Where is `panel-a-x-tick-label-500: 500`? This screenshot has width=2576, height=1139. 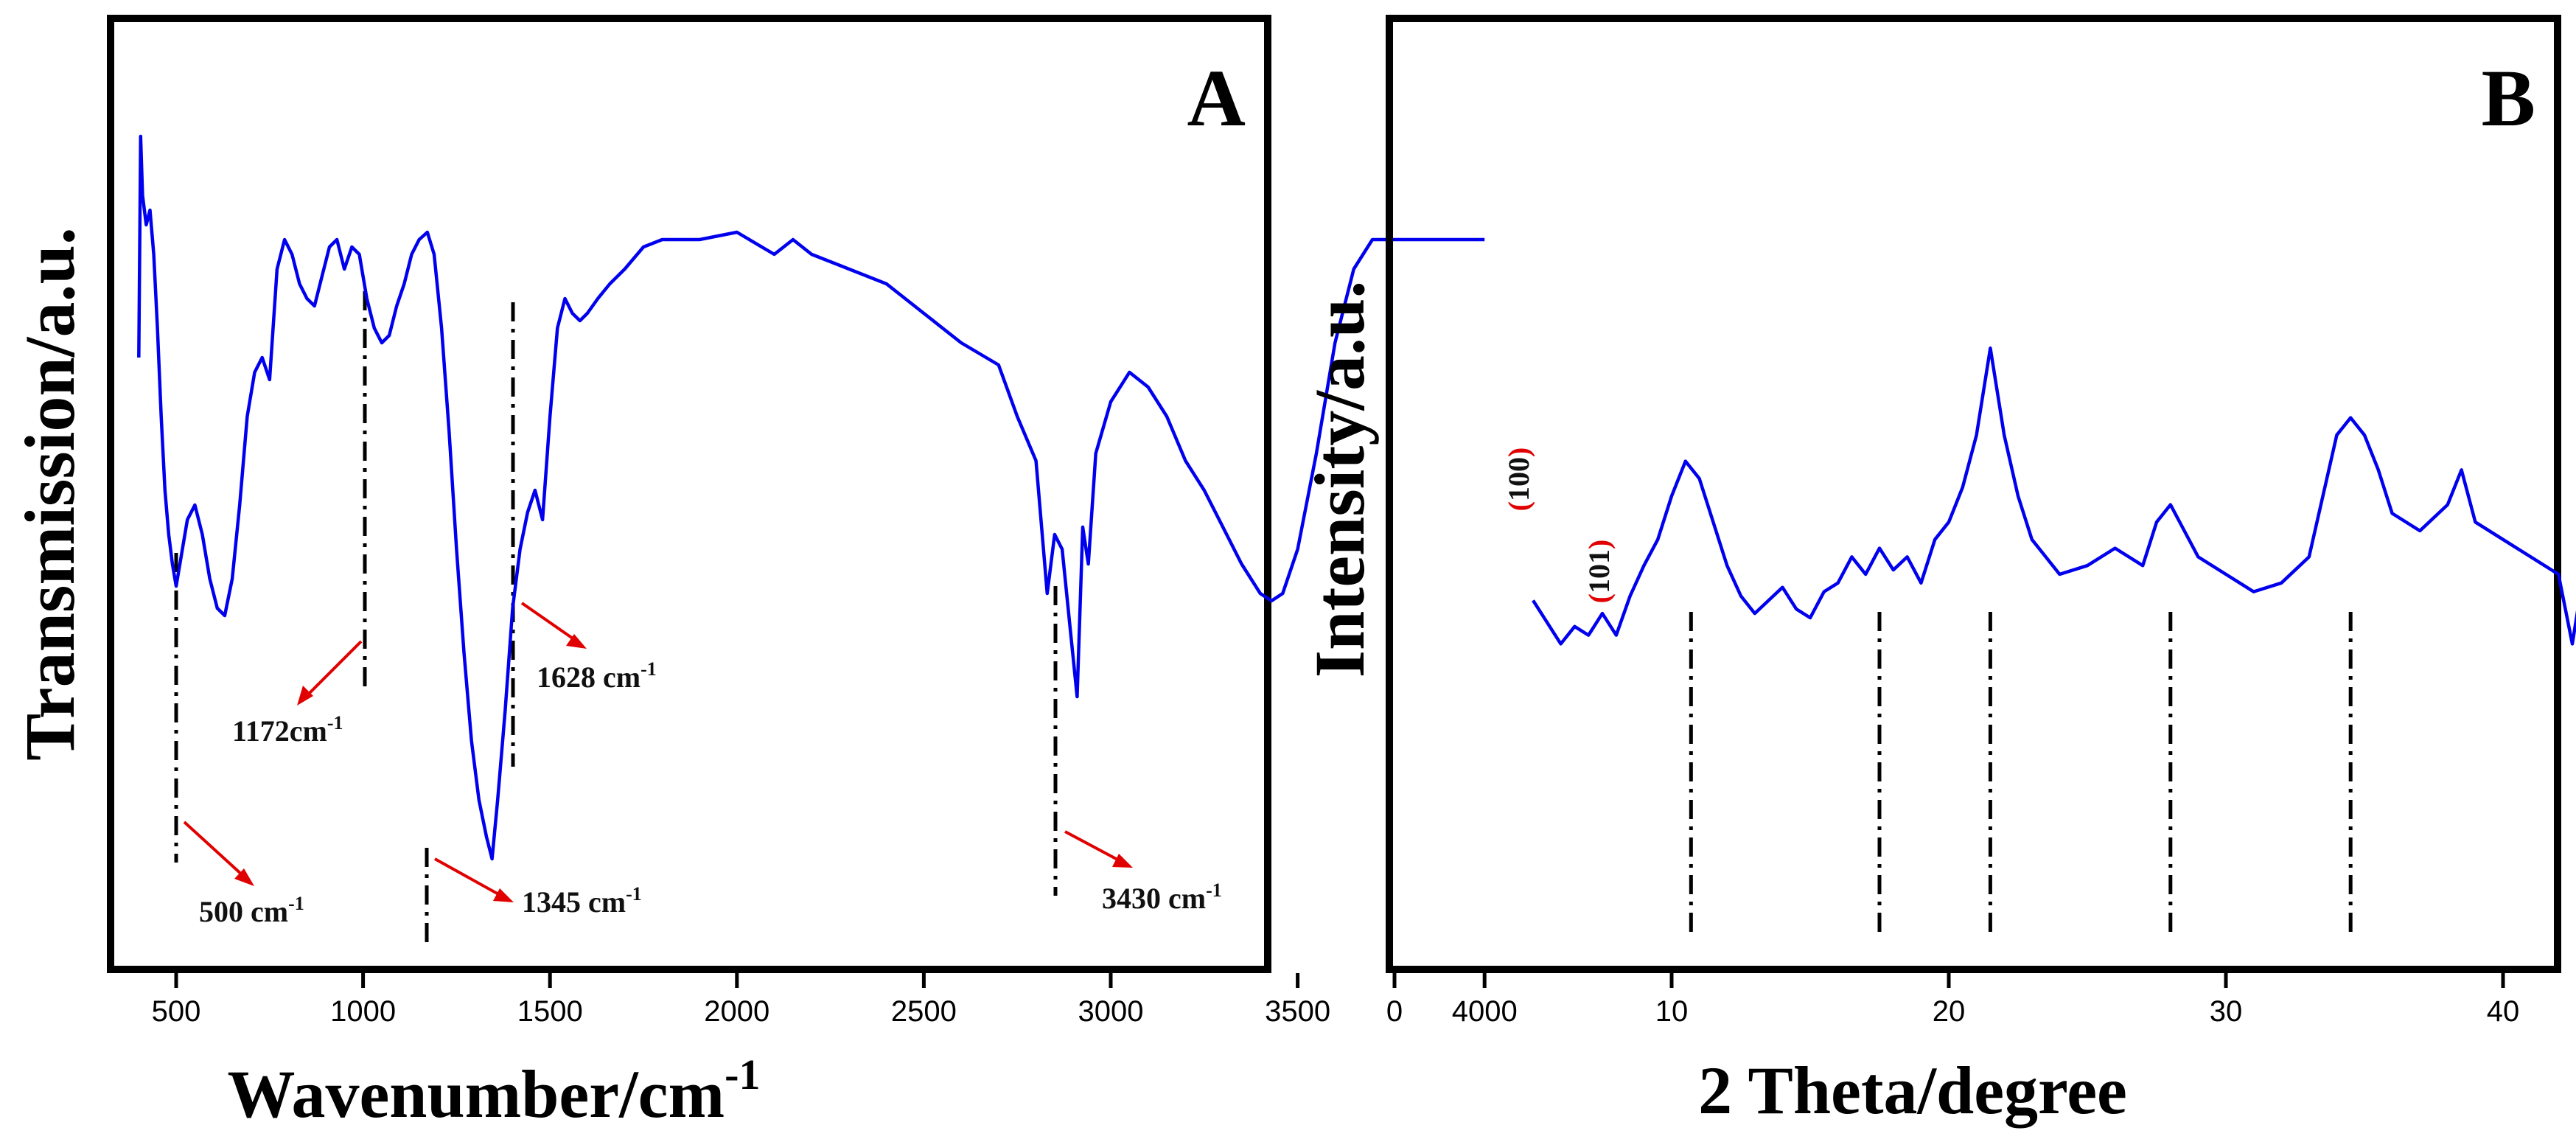 panel-a-x-tick-label-500: 500 is located at coordinates (176, 1011).